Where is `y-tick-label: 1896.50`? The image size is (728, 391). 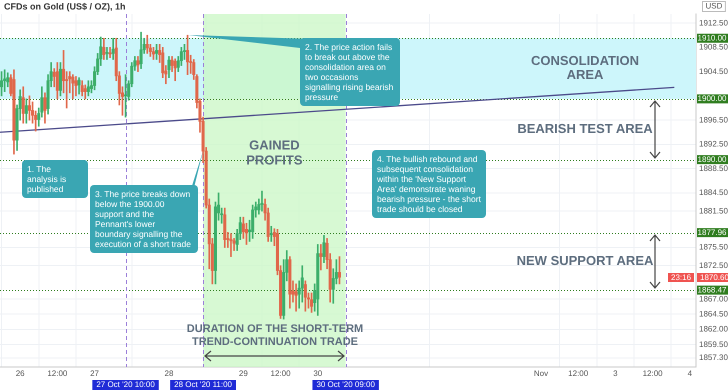 y-tick-label: 1896.50 is located at coordinates (713, 119).